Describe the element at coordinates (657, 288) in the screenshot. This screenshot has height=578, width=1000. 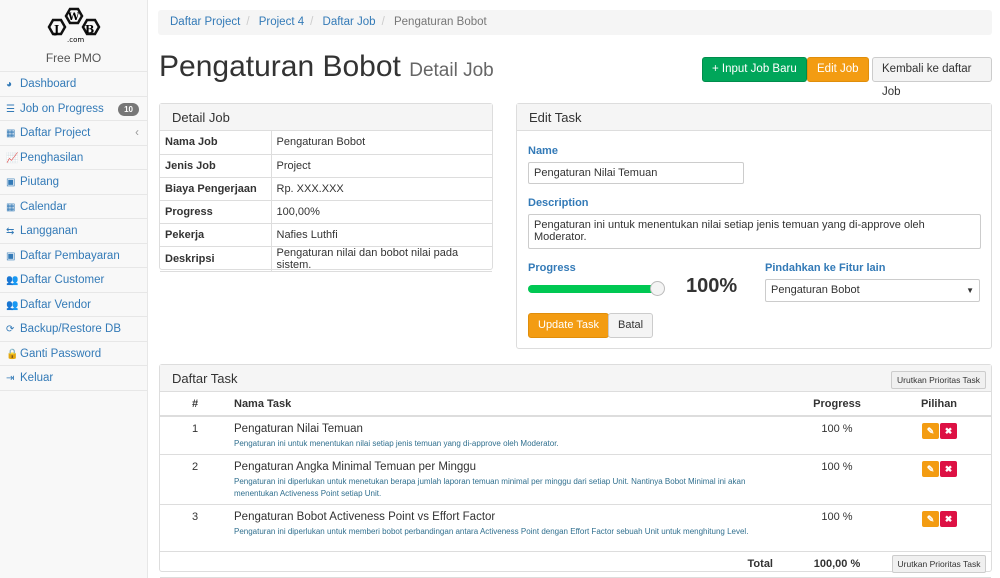
I see `progress-slider-handle` at that location.